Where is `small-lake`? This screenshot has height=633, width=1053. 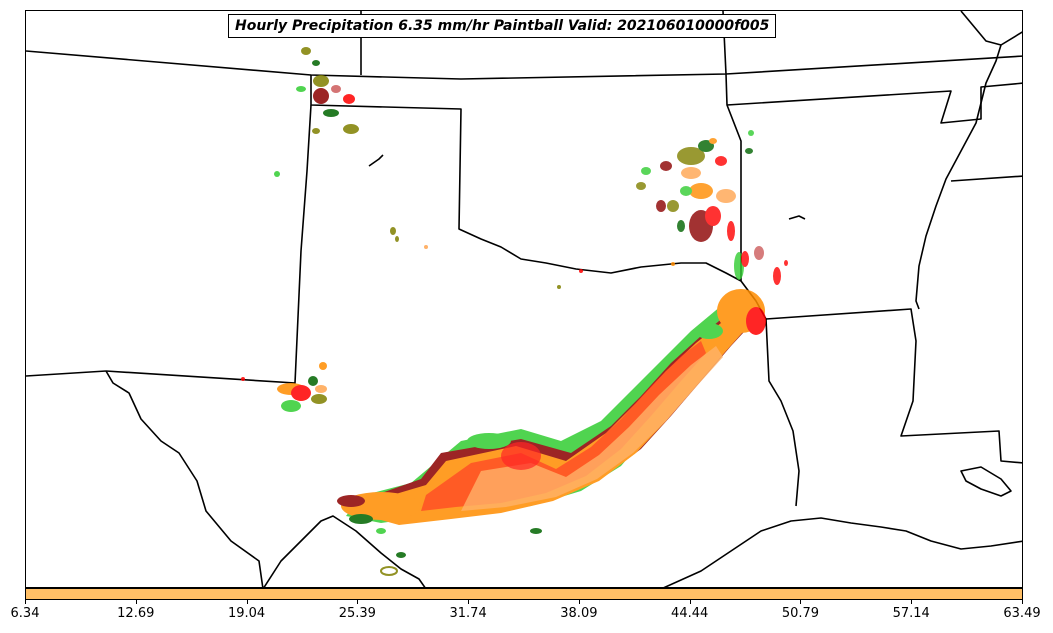 small-lake is located at coordinates (376, 160).